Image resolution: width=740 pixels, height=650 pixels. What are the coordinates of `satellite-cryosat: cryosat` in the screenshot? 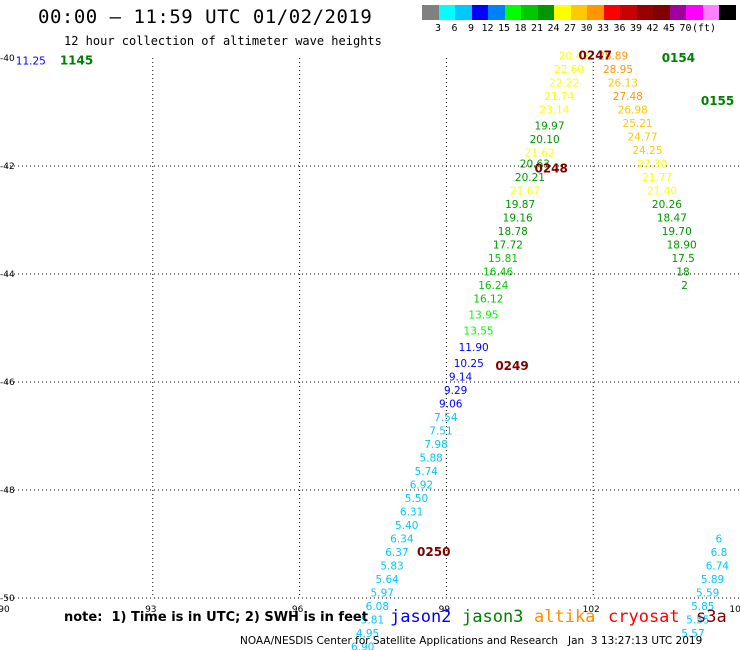 It's located at (644, 617).